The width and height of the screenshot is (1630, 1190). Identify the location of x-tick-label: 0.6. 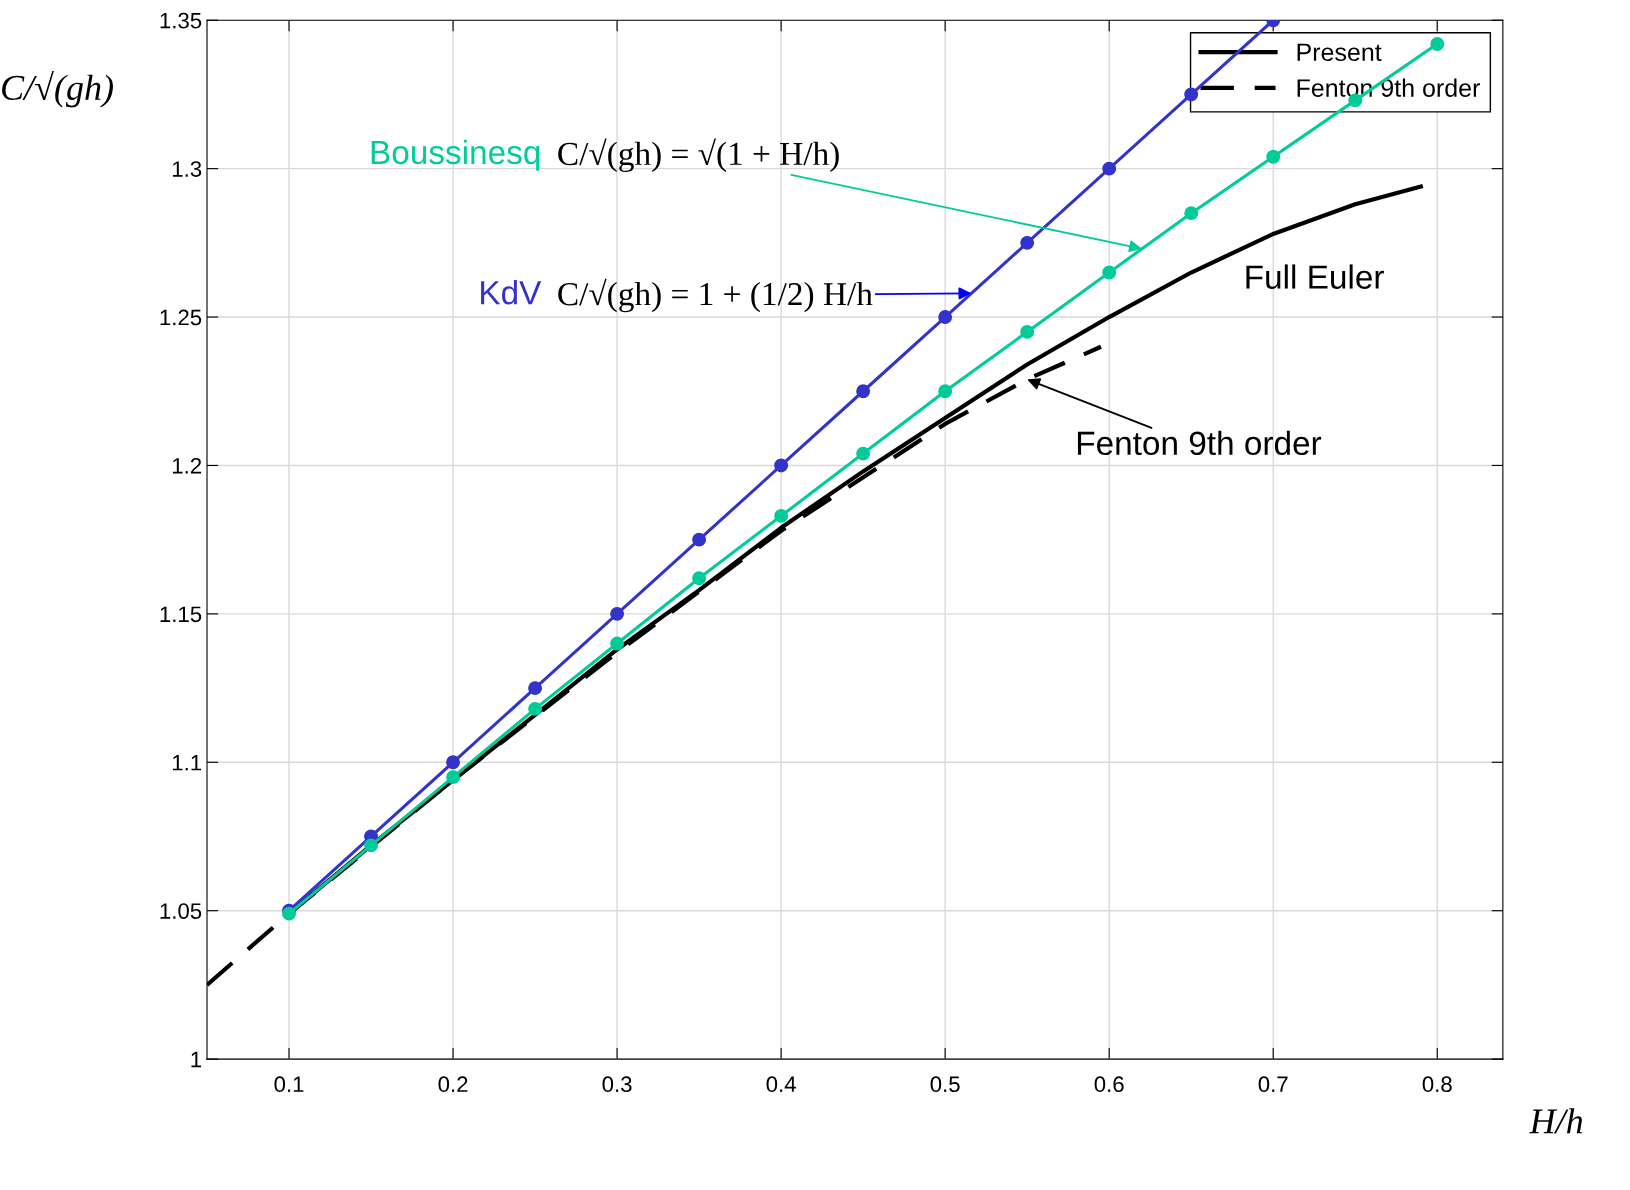
(1109, 1084).